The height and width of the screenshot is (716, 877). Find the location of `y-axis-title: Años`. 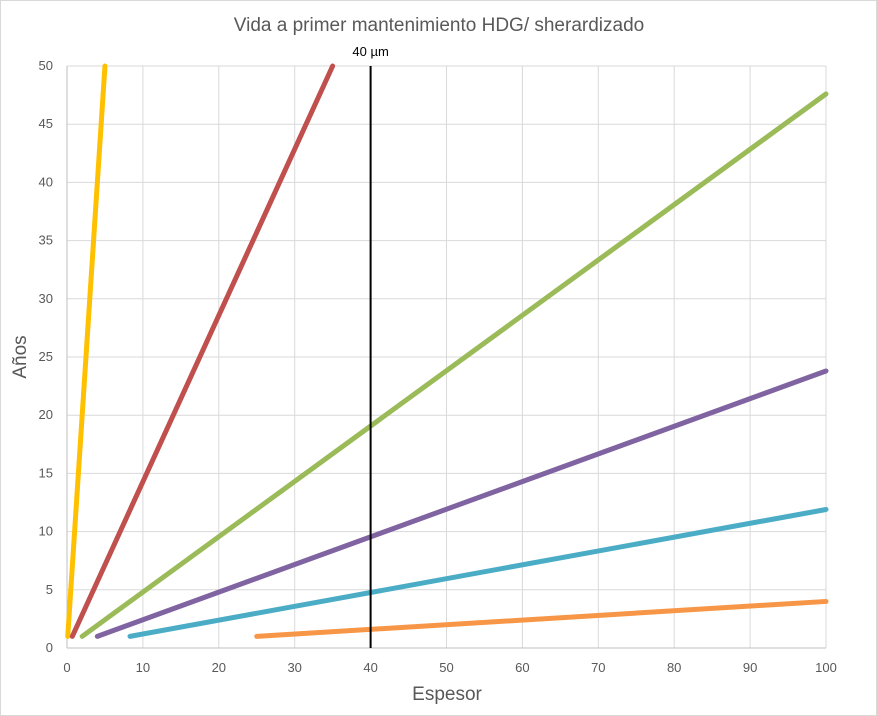

y-axis-title: Años is located at coordinates (20, 356).